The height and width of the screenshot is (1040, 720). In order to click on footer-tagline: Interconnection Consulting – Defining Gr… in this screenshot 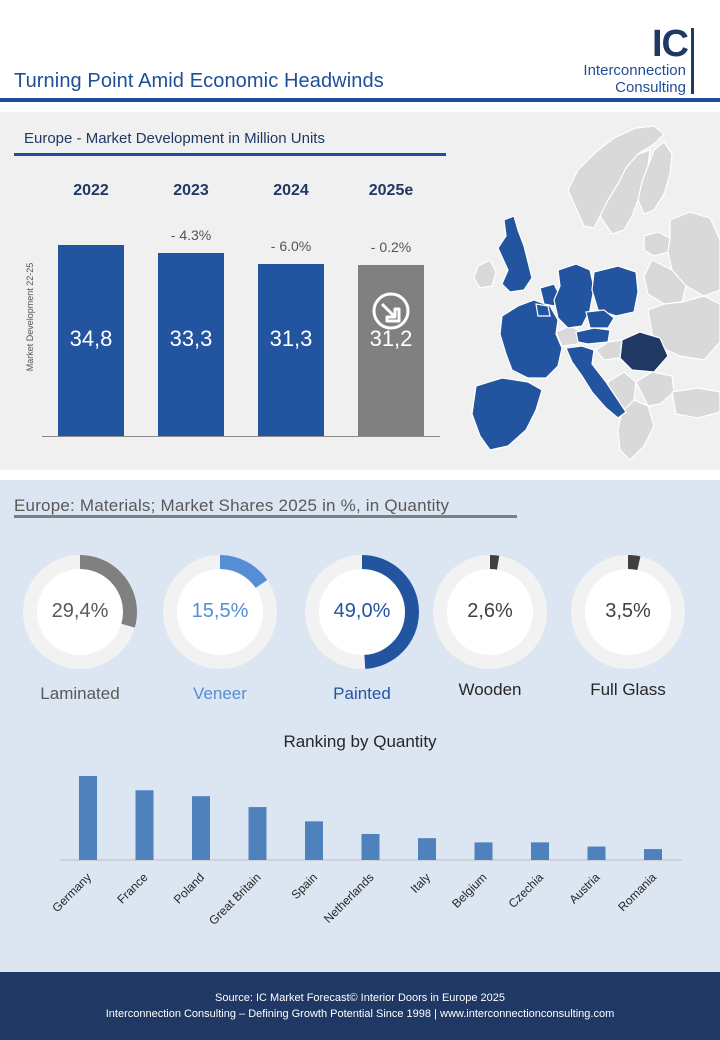, I will do `click(360, 1014)`.